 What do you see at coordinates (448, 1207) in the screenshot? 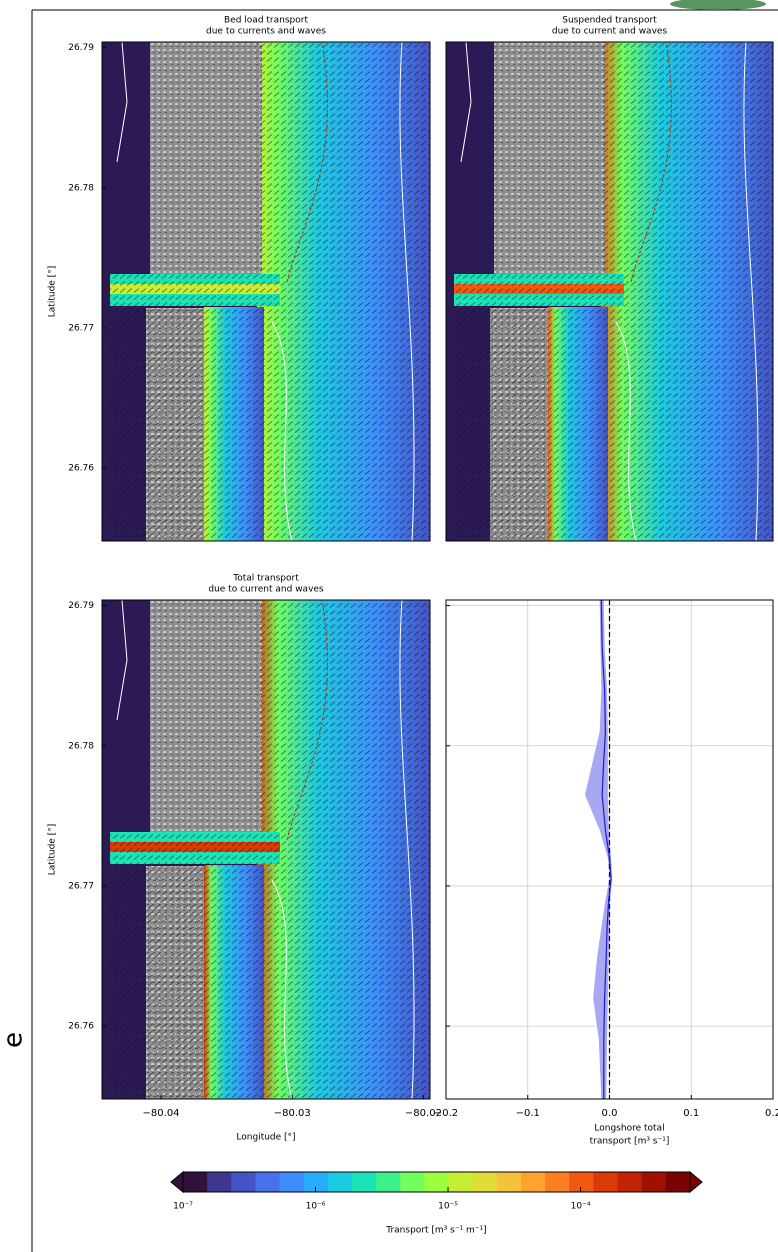
I see `colorbar-tick-label: 10⁻⁵` at bounding box center [448, 1207].